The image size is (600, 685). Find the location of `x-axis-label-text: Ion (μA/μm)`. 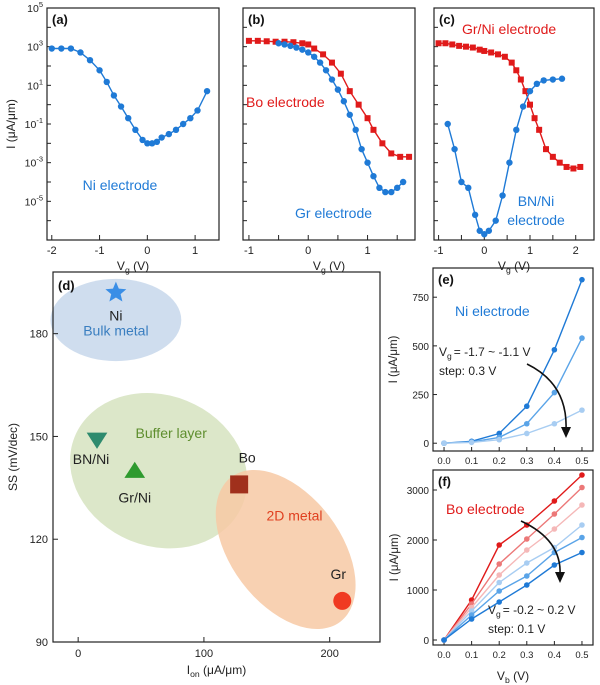

x-axis-label-text: Ion (μA/μm) is located at coordinates (216, 671).